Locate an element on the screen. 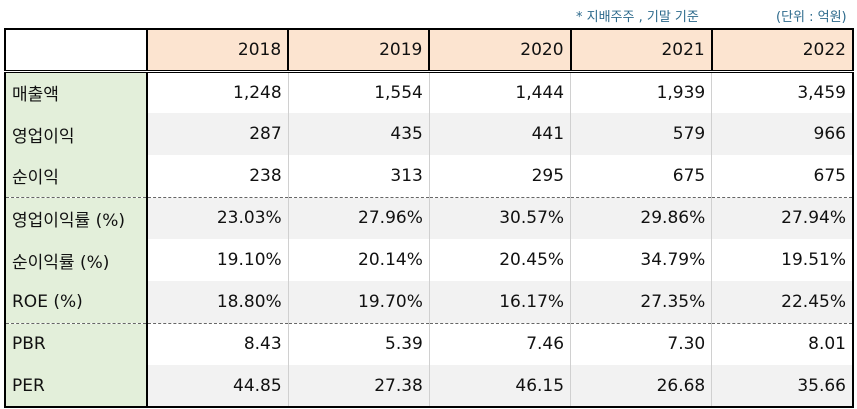  table-cell: 29.86% is located at coordinates (641, 217).